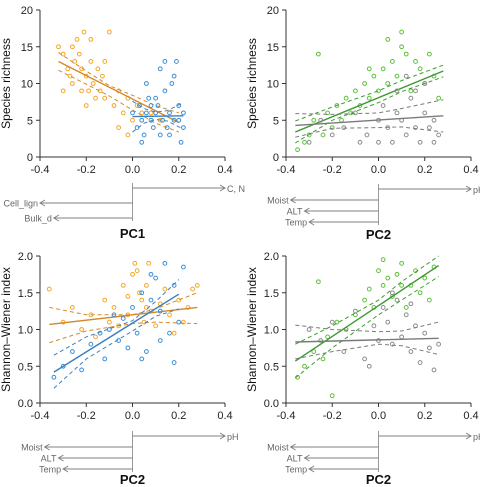 The image size is (480, 487). What do you see at coordinates (6, 83) in the screenshot?
I see `y-axis-label: Species richness` at bounding box center [6, 83].